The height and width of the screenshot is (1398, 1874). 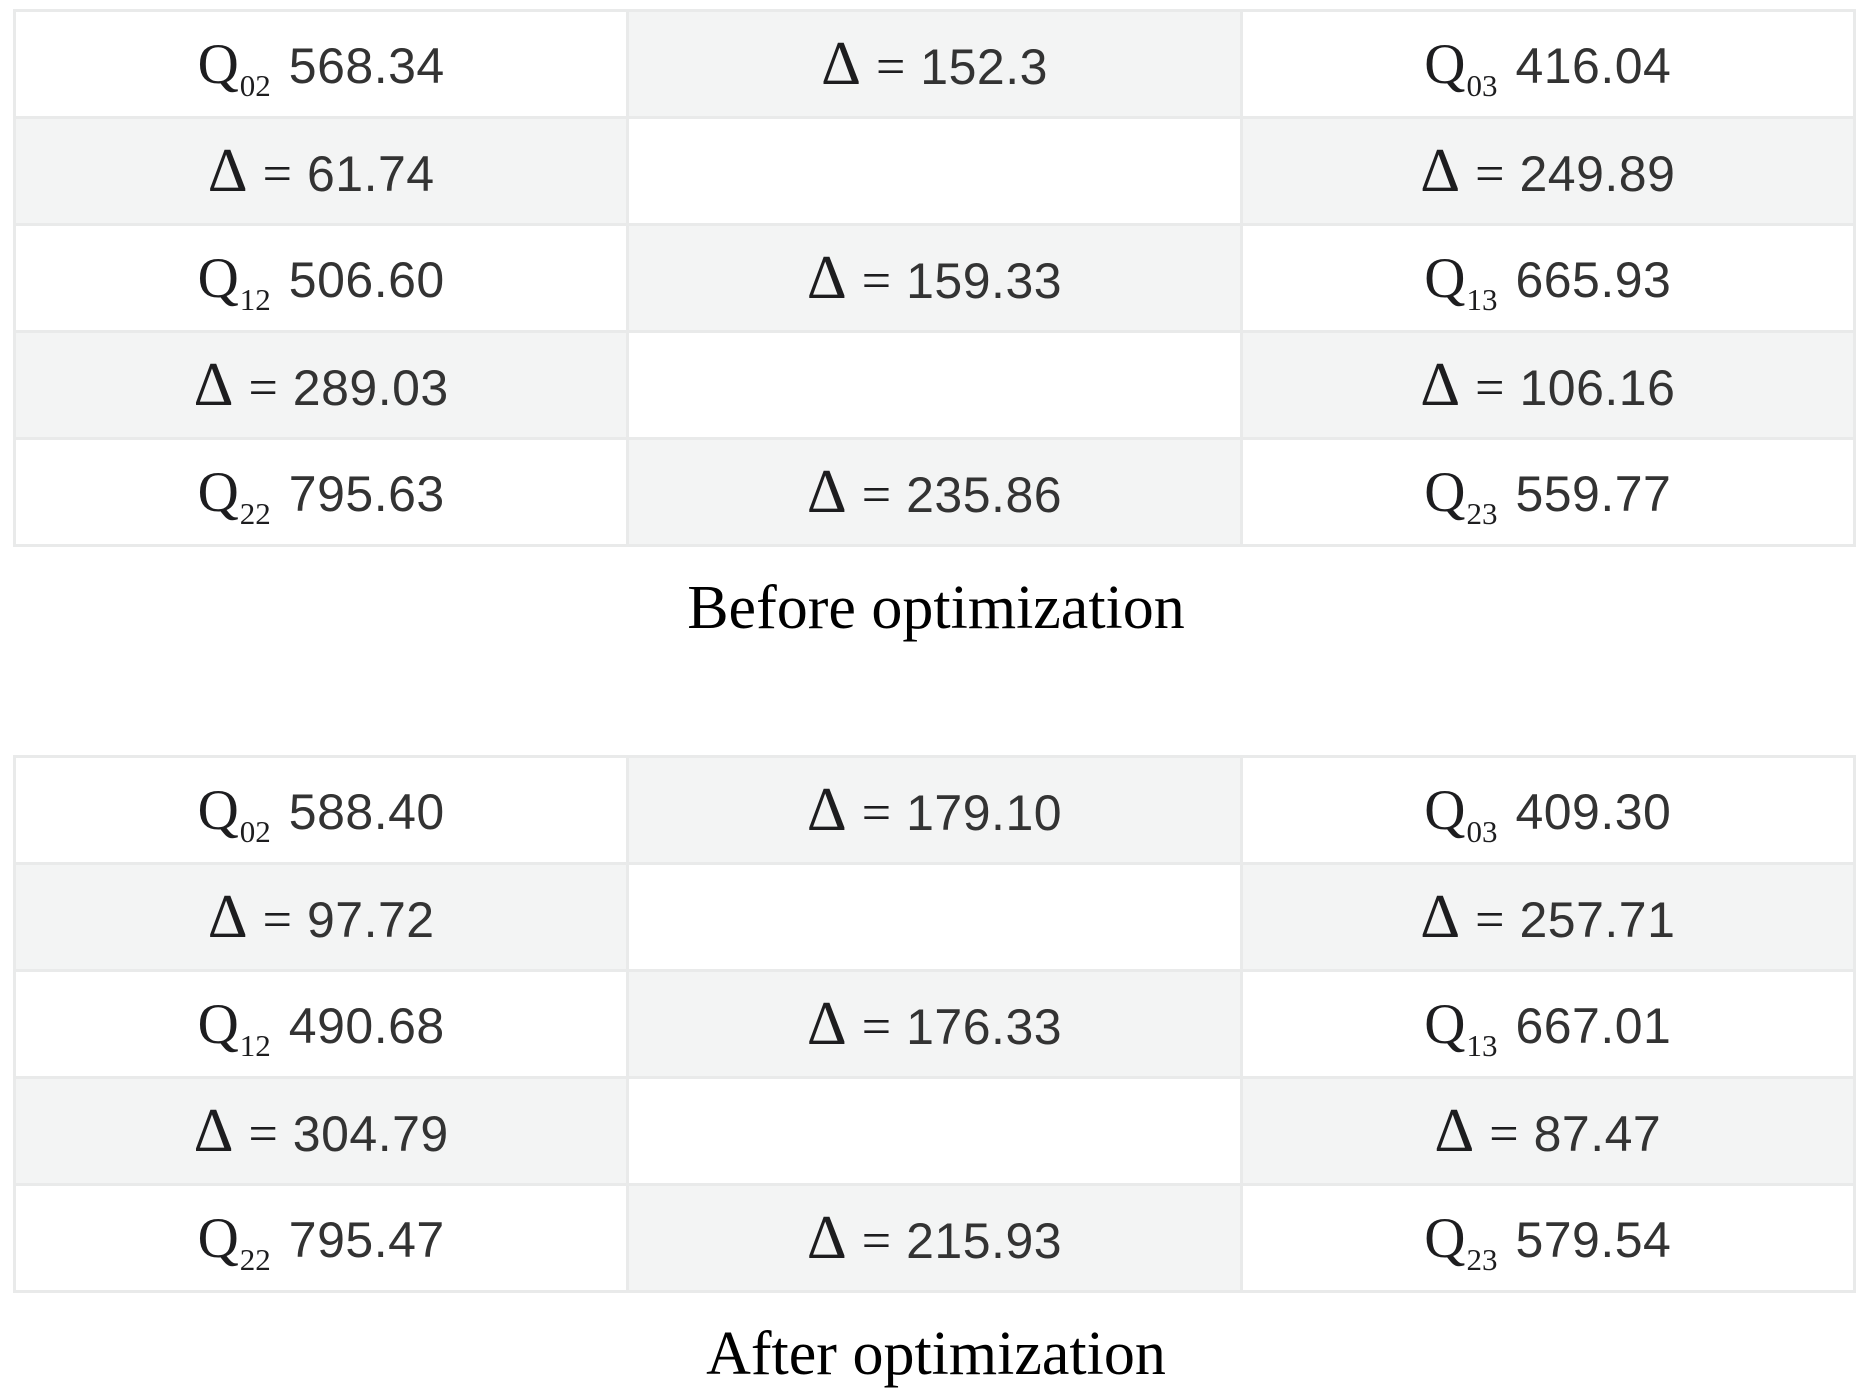 I want to click on cell-delta-right-2-after: Δ = 87.47, so click(x=1548, y=1131).